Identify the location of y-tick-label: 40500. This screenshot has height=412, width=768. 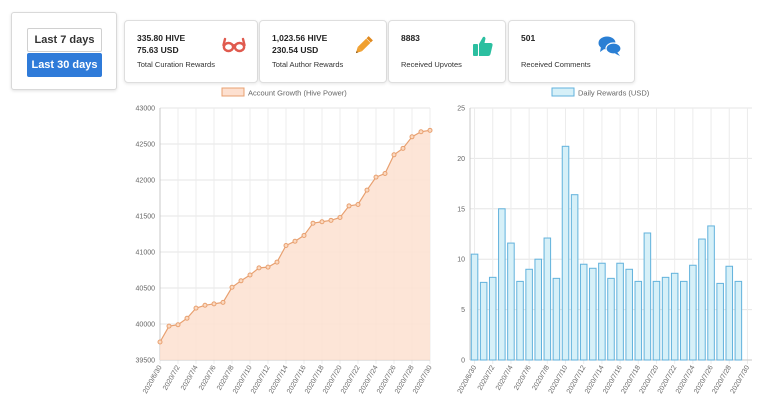
(146, 289).